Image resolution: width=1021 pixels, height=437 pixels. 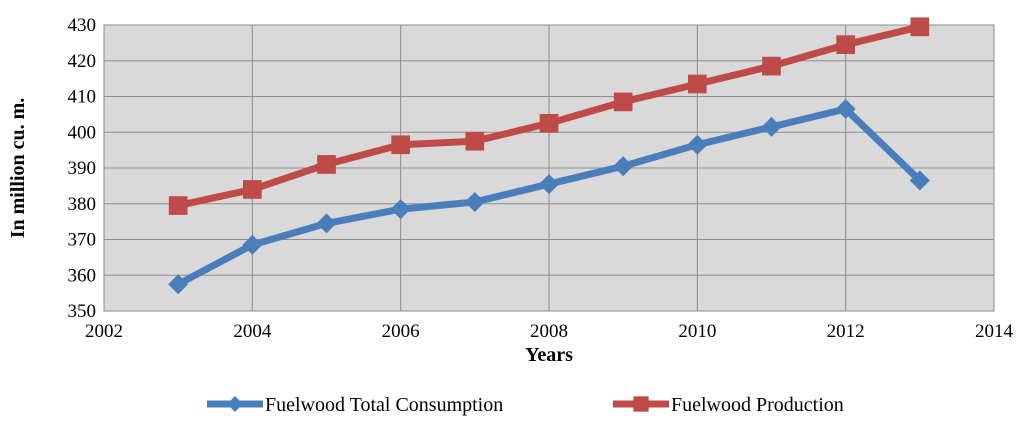 What do you see at coordinates (994, 331) in the screenshot?
I see `x-tick-label: 2014` at bounding box center [994, 331].